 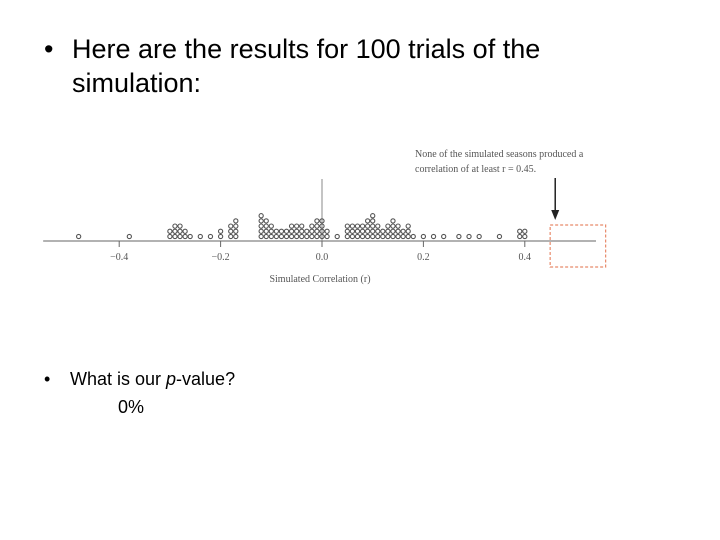 What do you see at coordinates (221, 257) in the screenshot?
I see `x-tick-label: −0.2` at bounding box center [221, 257].